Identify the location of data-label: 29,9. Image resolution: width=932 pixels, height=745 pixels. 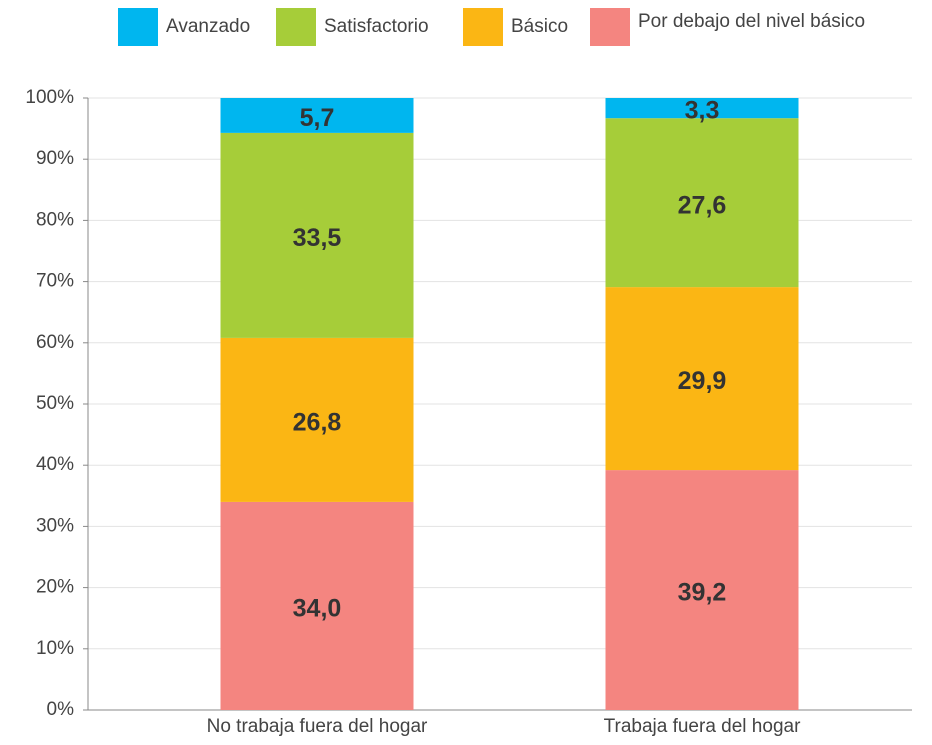
(702, 381).